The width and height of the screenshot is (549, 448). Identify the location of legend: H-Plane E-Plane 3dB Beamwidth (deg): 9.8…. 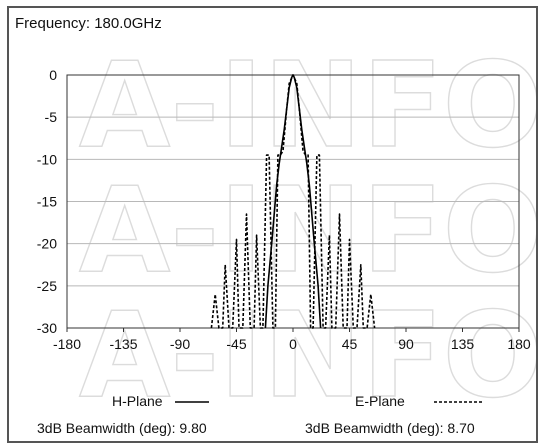
(260, 414).